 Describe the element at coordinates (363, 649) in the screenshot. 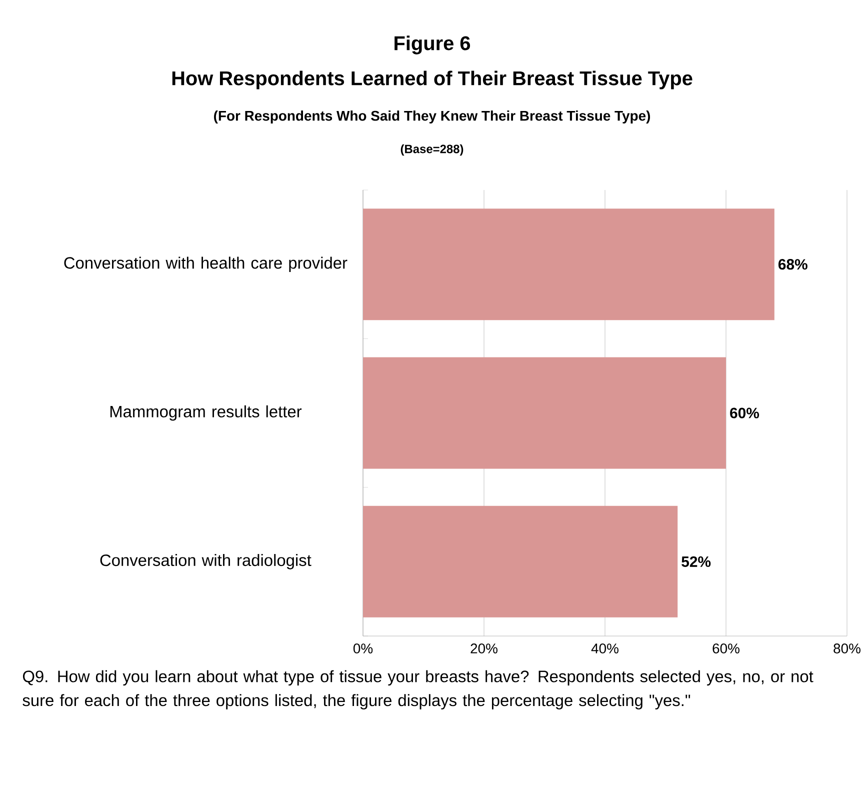

I see `x-tick-label: 0%` at that location.